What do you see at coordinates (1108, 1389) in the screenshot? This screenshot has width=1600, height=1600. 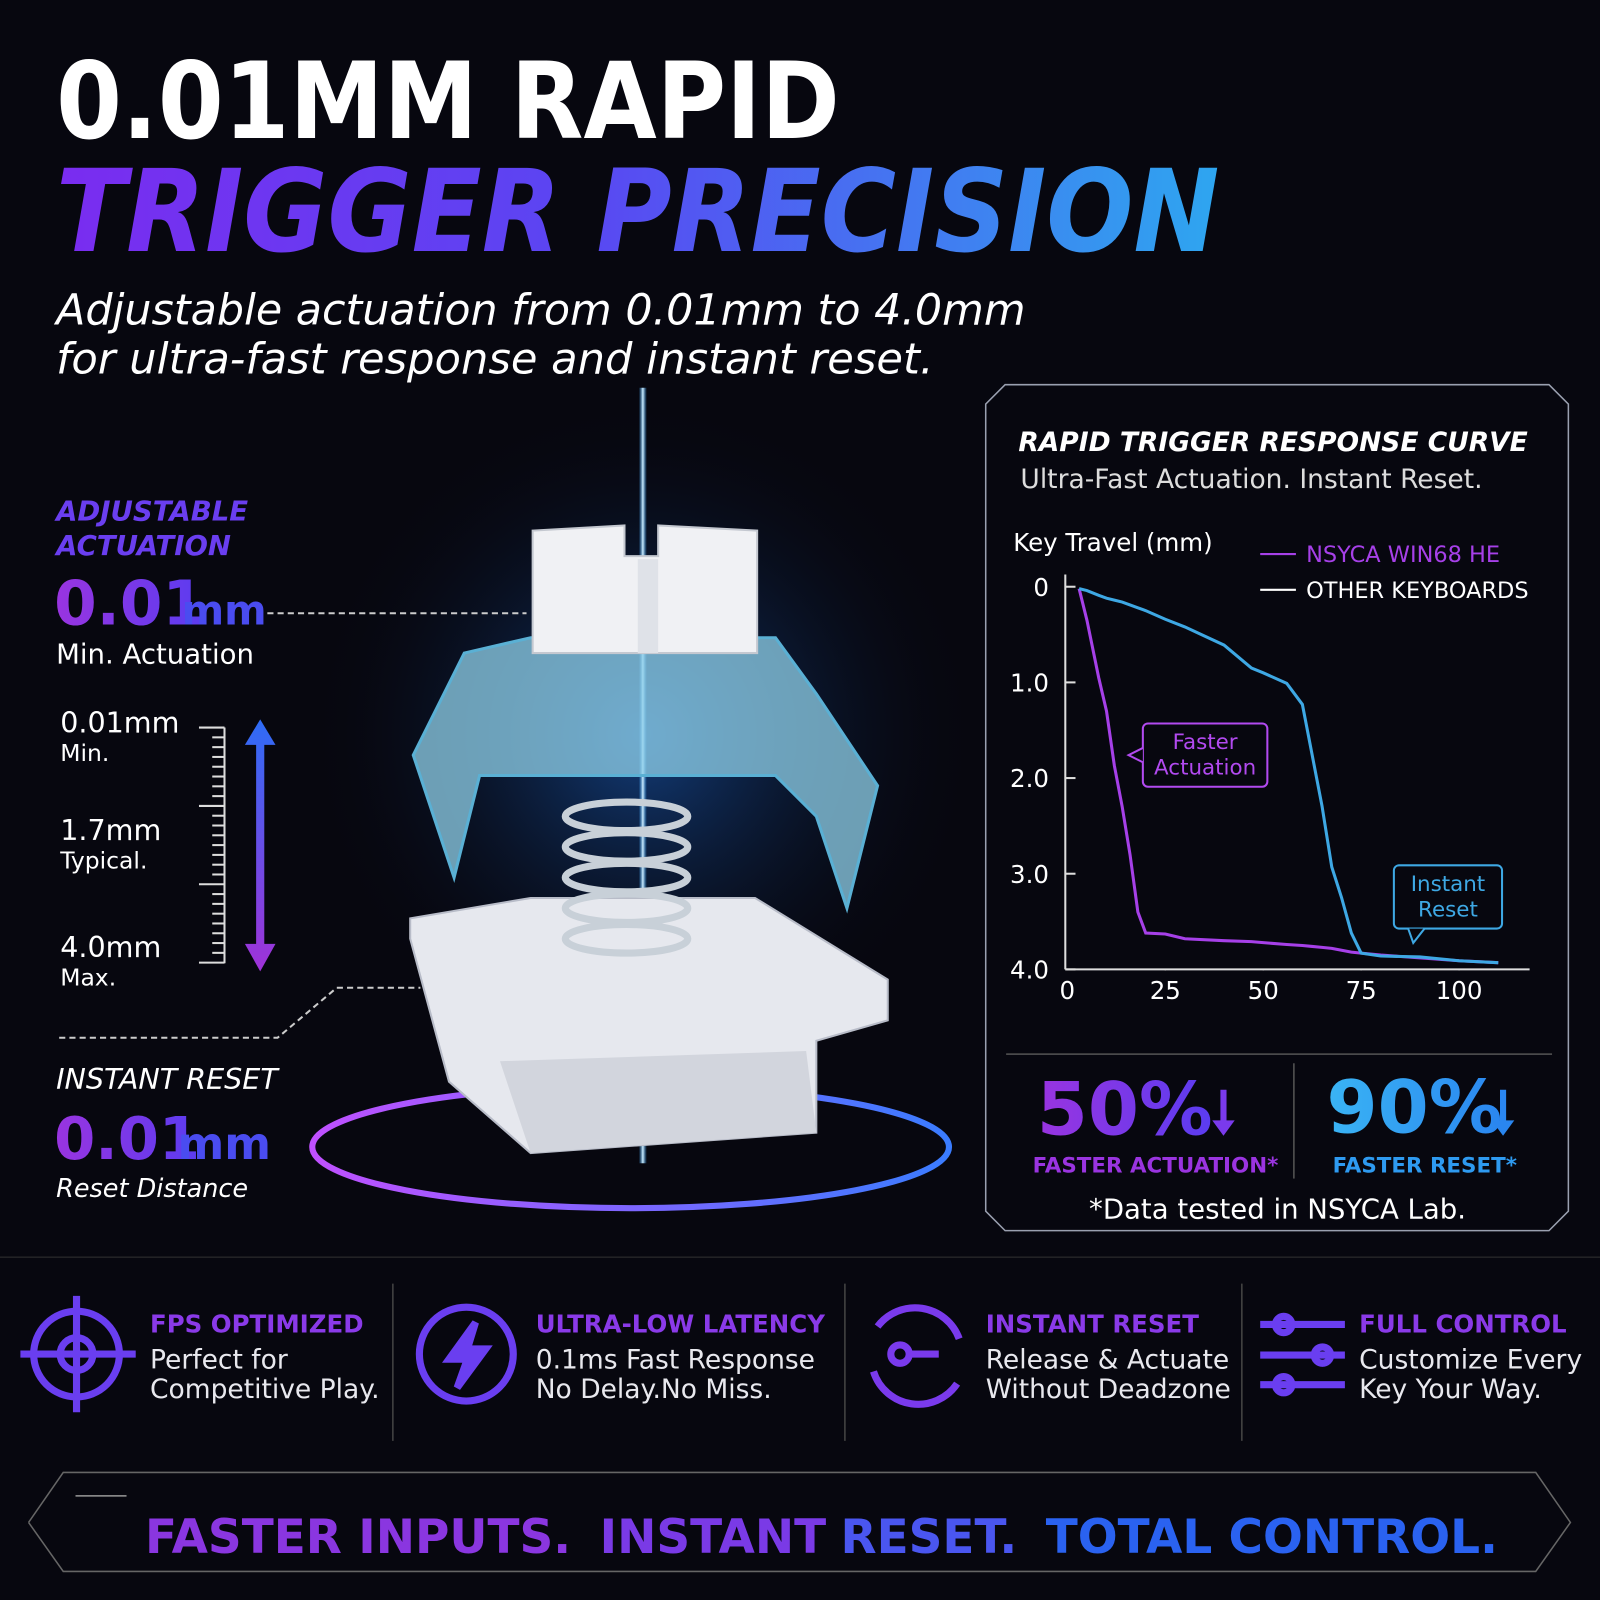 I see `feature-text: Without Deadzone` at bounding box center [1108, 1389].